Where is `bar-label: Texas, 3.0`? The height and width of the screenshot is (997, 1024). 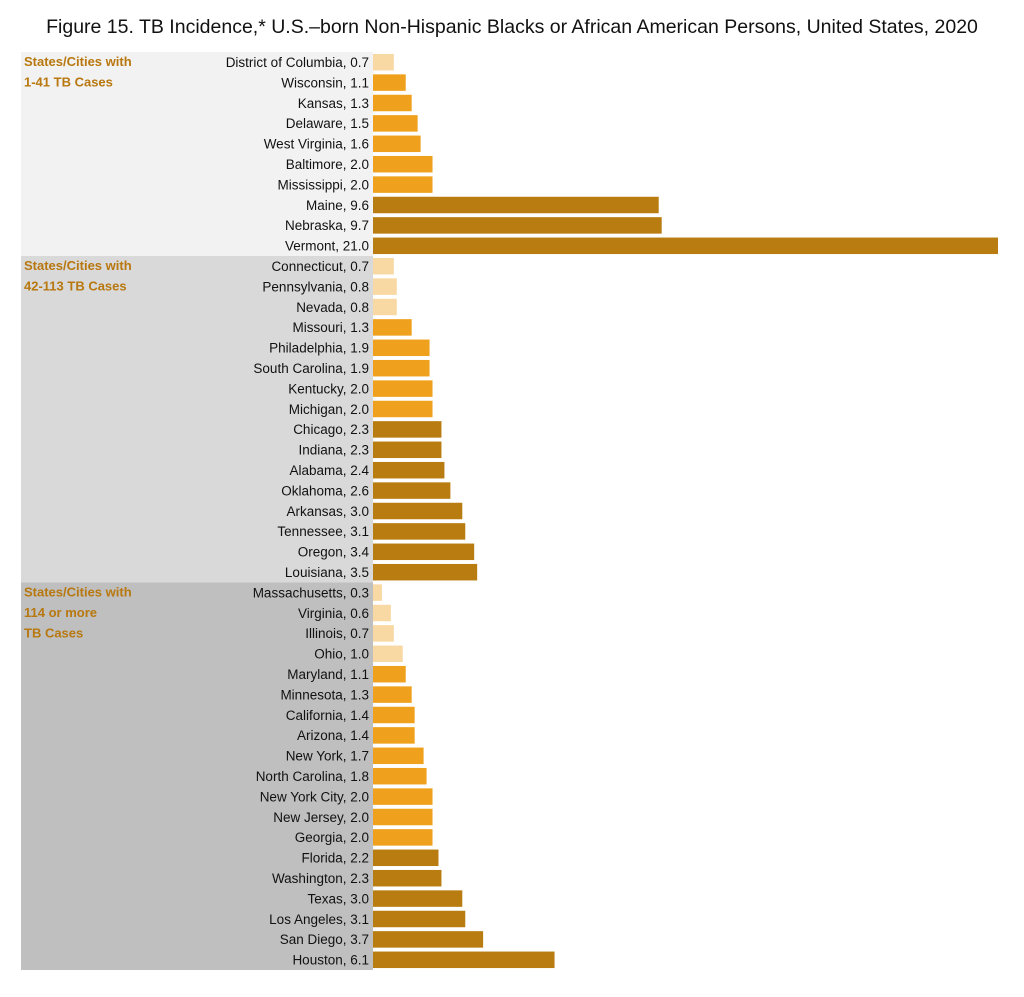 bar-label: Texas, 3.0 is located at coordinates (338, 898).